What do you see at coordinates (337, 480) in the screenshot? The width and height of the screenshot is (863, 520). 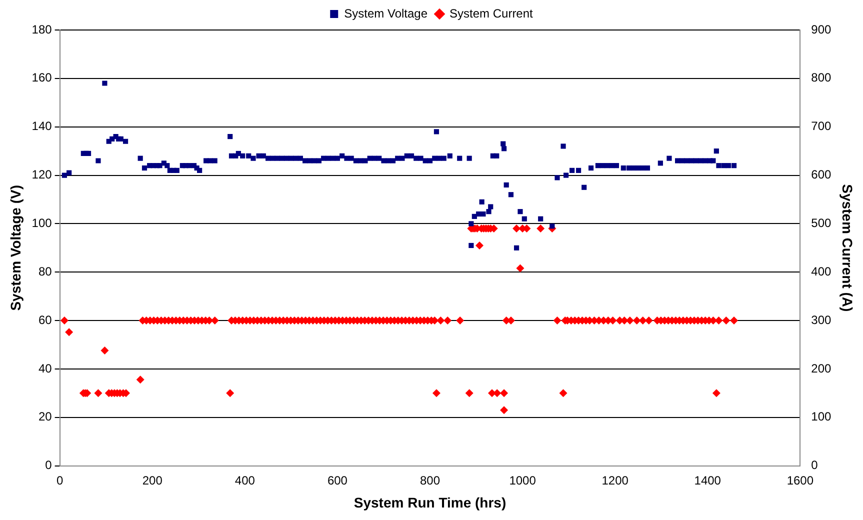 I see `x-tick-label: 600` at bounding box center [337, 480].